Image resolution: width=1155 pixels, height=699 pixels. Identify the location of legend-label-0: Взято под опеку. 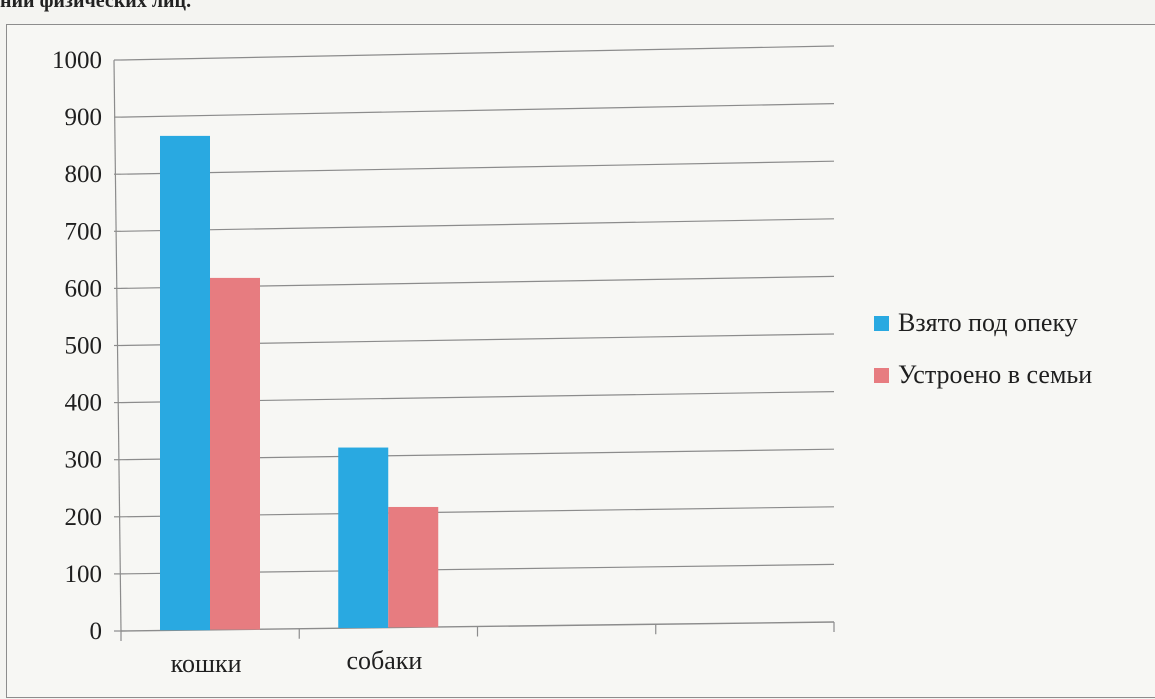
(988, 322).